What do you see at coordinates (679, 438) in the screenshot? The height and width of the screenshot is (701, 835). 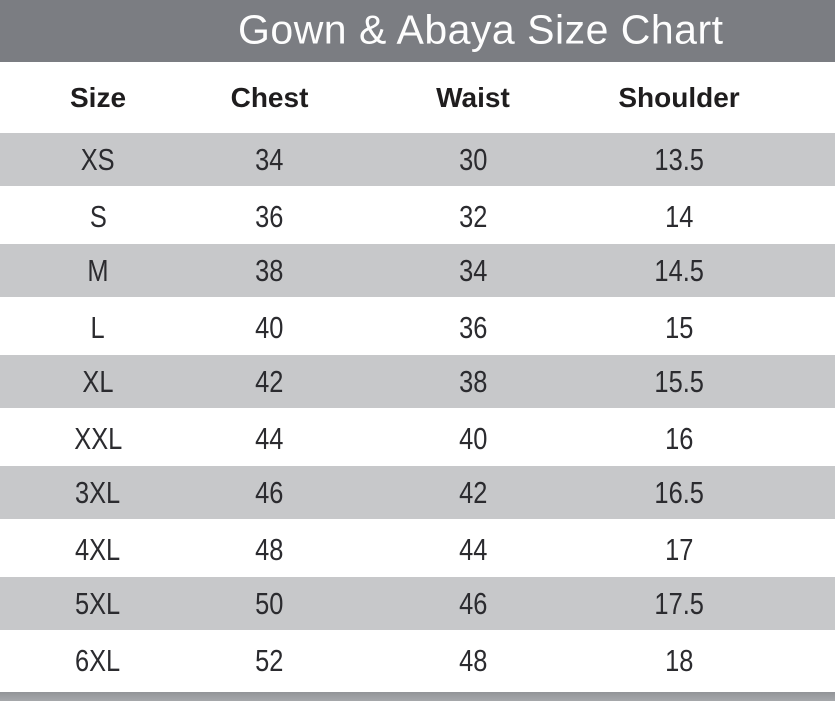 I see `cell-shoulder: 16` at bounding box center [679, 438].